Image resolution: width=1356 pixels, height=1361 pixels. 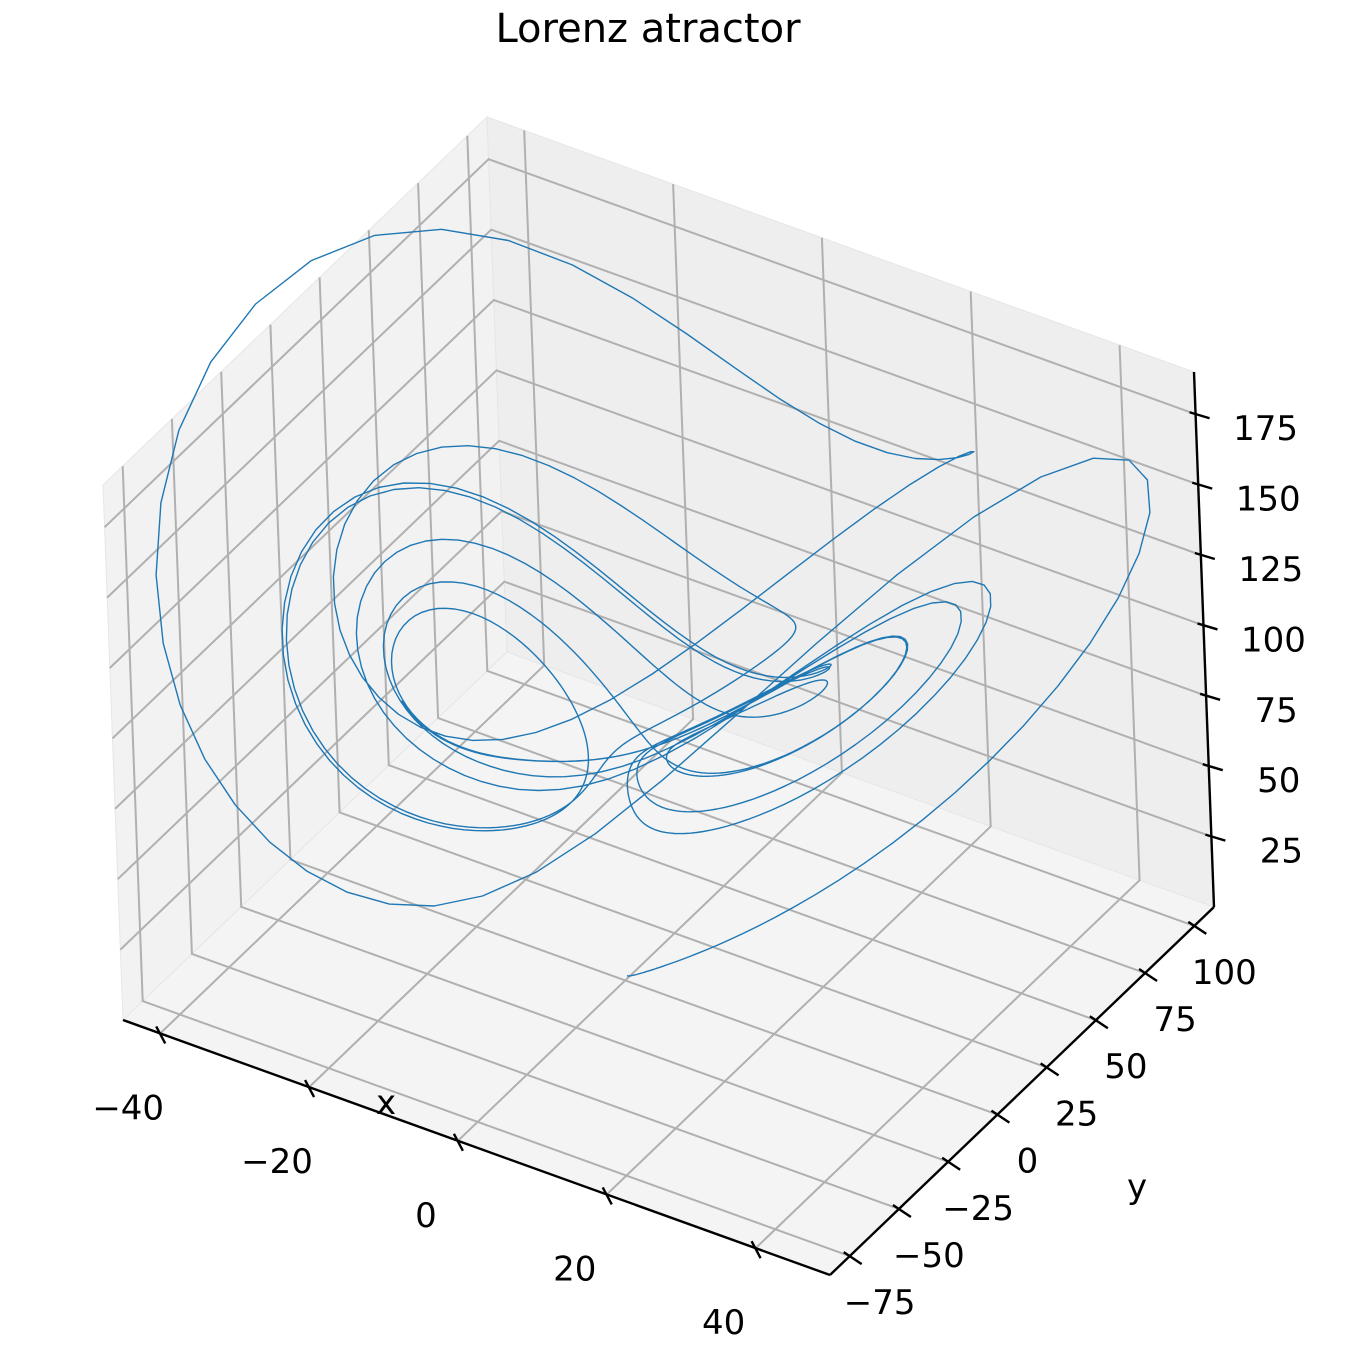 What do you see at coordinates (1224, 973) in the screenshot?
I see `y-tick-label: 100` at bounding box center [1224, 973].